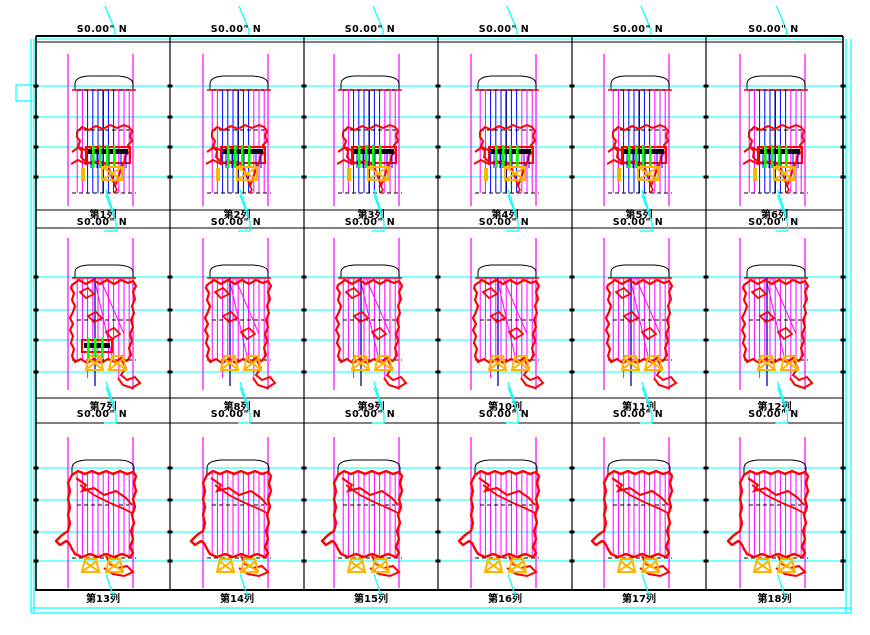 The height and width of the screenshot is (635, 870). Describe the element at coordinates (103, 214) in the screenshot. I see `column-label: 第1列` at that location.